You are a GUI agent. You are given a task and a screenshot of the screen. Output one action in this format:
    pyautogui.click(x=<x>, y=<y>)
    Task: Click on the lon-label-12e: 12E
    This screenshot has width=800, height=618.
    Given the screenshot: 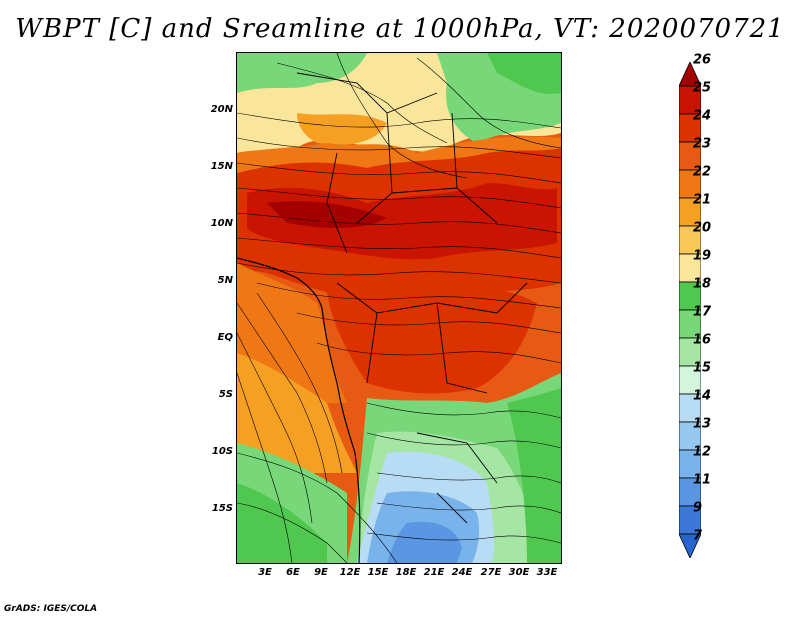 What is the action you would take?
    pyautogui.click(x=350, y=572)
    